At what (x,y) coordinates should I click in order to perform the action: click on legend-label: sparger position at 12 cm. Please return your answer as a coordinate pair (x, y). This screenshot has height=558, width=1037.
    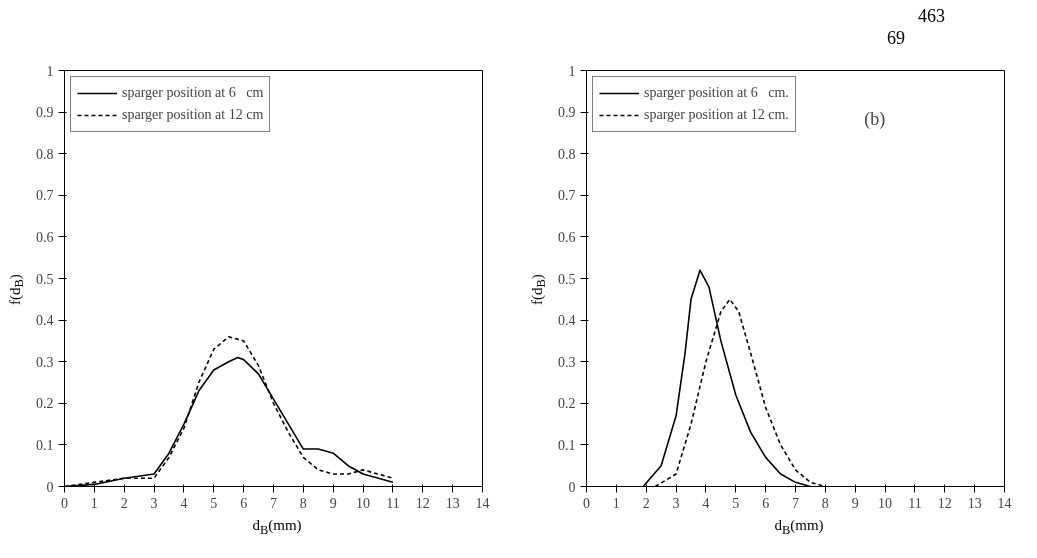
    Looking at the image, I should click on (193, 115).